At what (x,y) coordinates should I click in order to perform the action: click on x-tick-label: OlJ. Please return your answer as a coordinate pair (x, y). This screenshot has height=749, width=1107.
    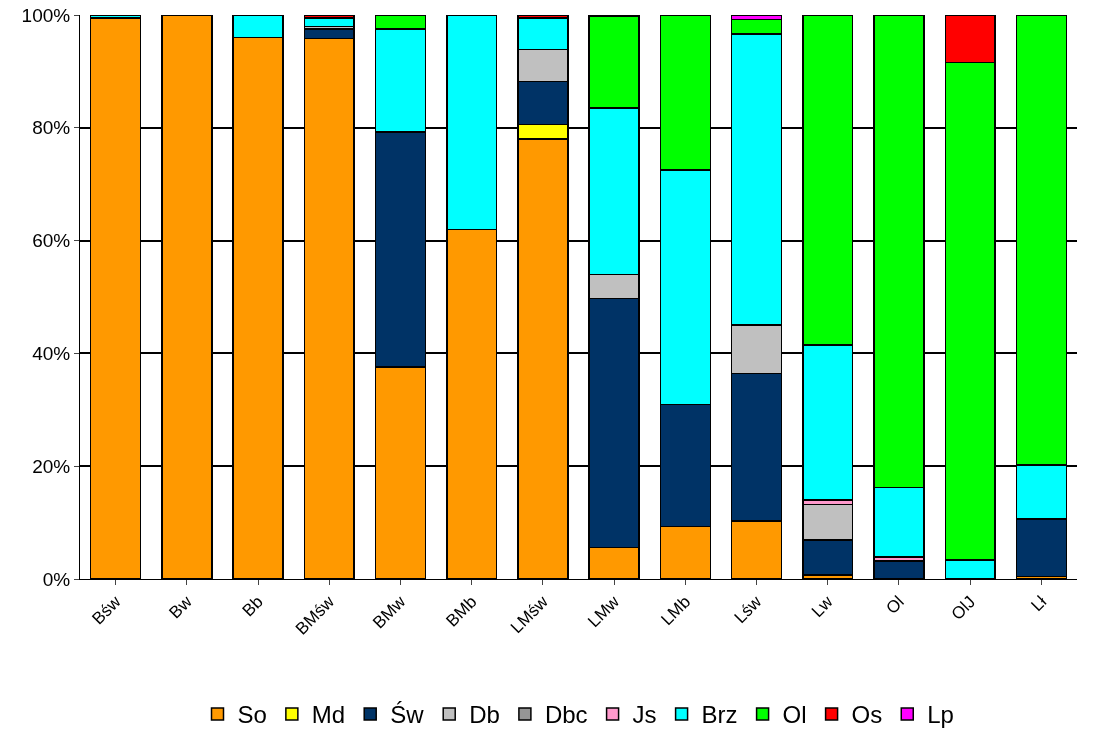
    Looking at the image, I should click on (963, 608).